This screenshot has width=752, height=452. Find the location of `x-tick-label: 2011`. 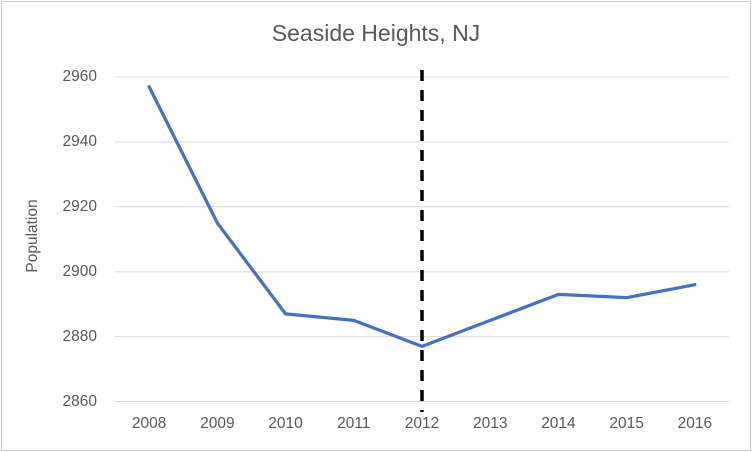

x-tick-label: 2011 is located at coordinates (354, 423).